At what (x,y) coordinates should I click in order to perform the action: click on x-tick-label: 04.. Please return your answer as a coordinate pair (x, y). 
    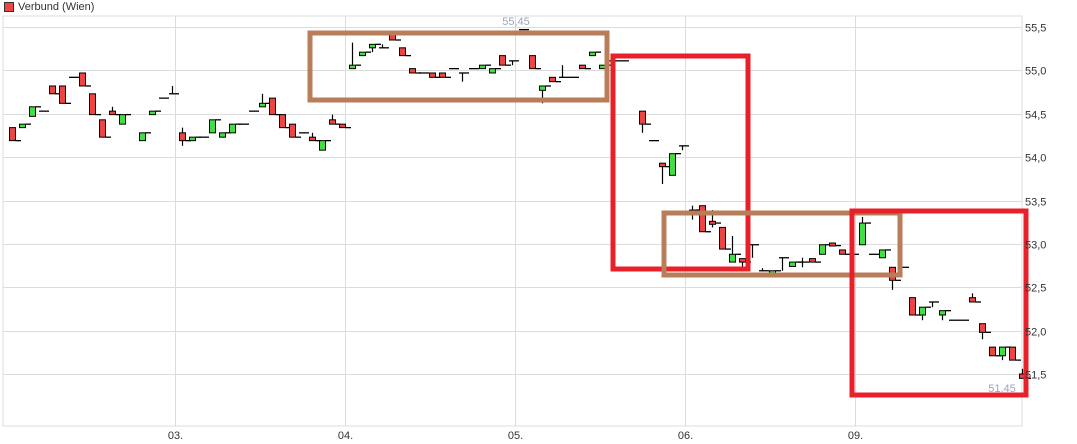
    Looking at the image, I should click on (345, 436).